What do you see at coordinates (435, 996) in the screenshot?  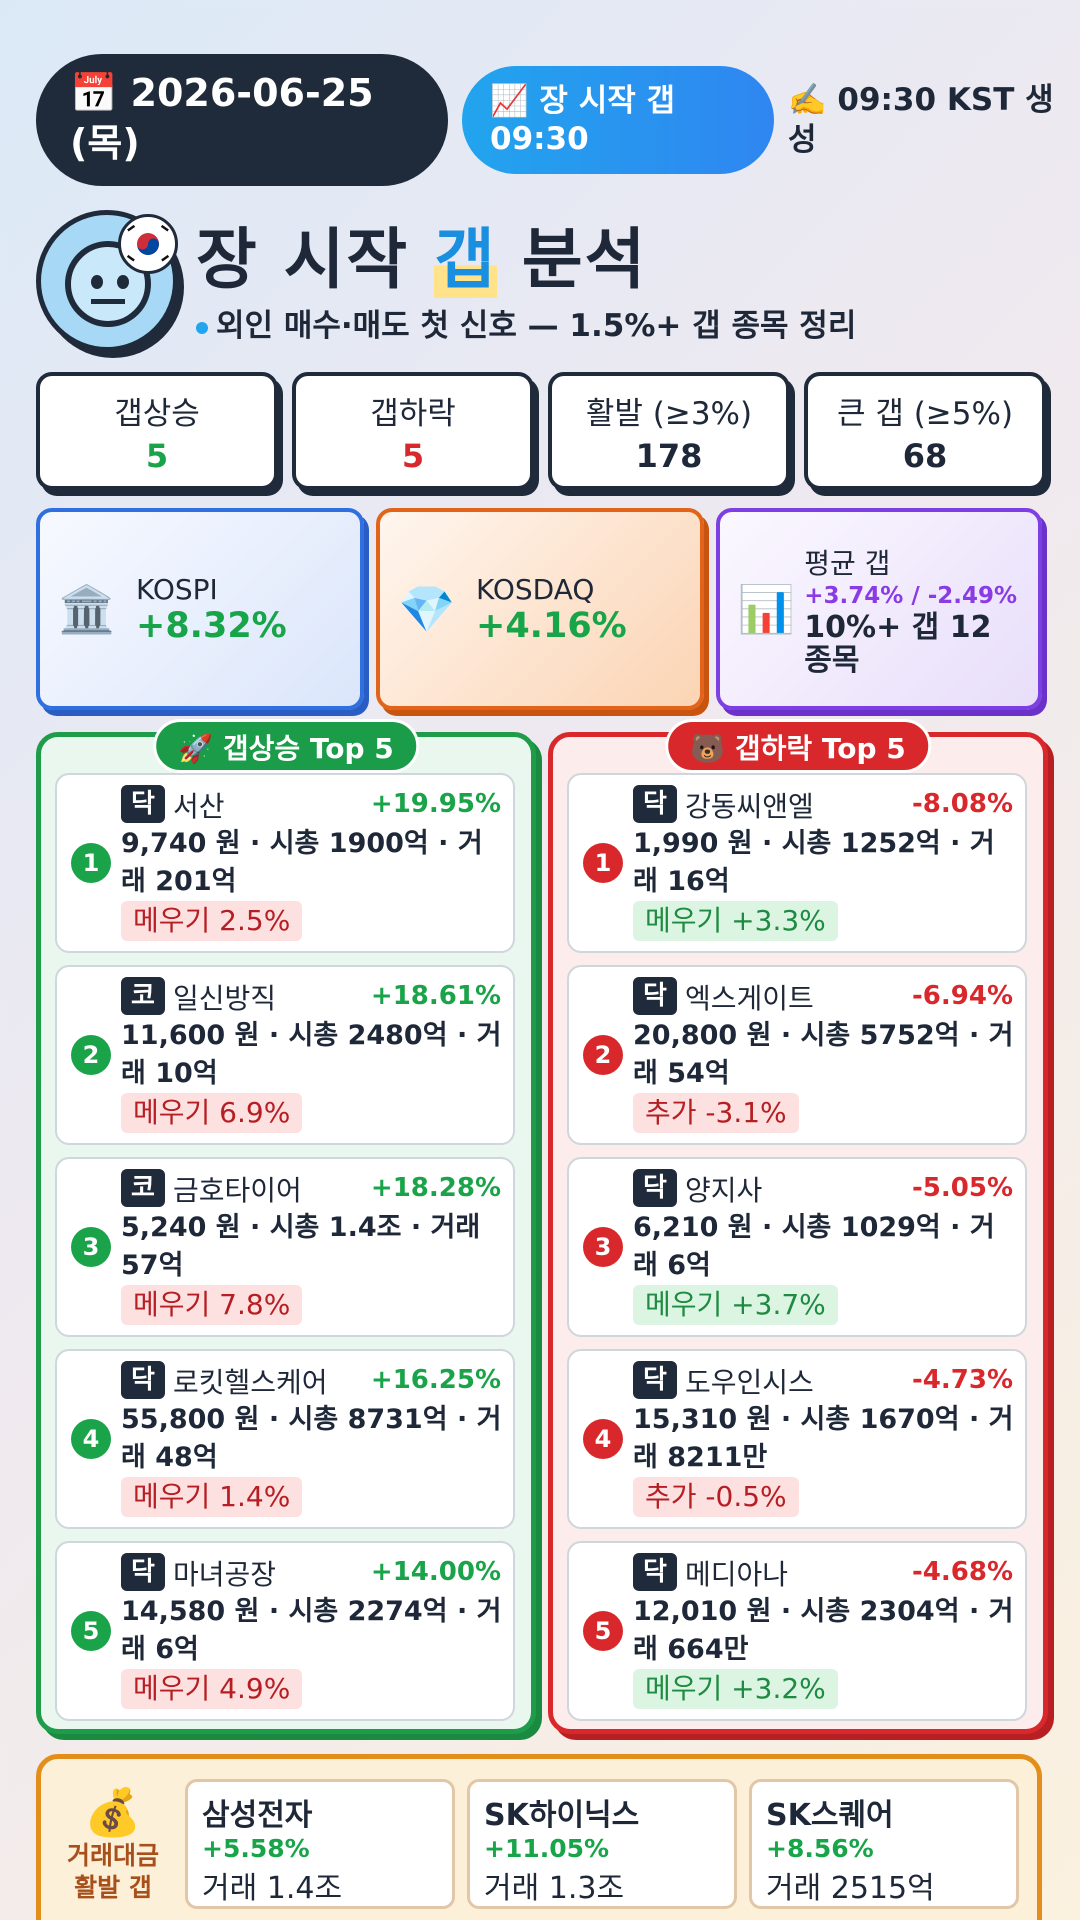 I see `gap-percent: +18.61%` at bounding box center [435, 996].